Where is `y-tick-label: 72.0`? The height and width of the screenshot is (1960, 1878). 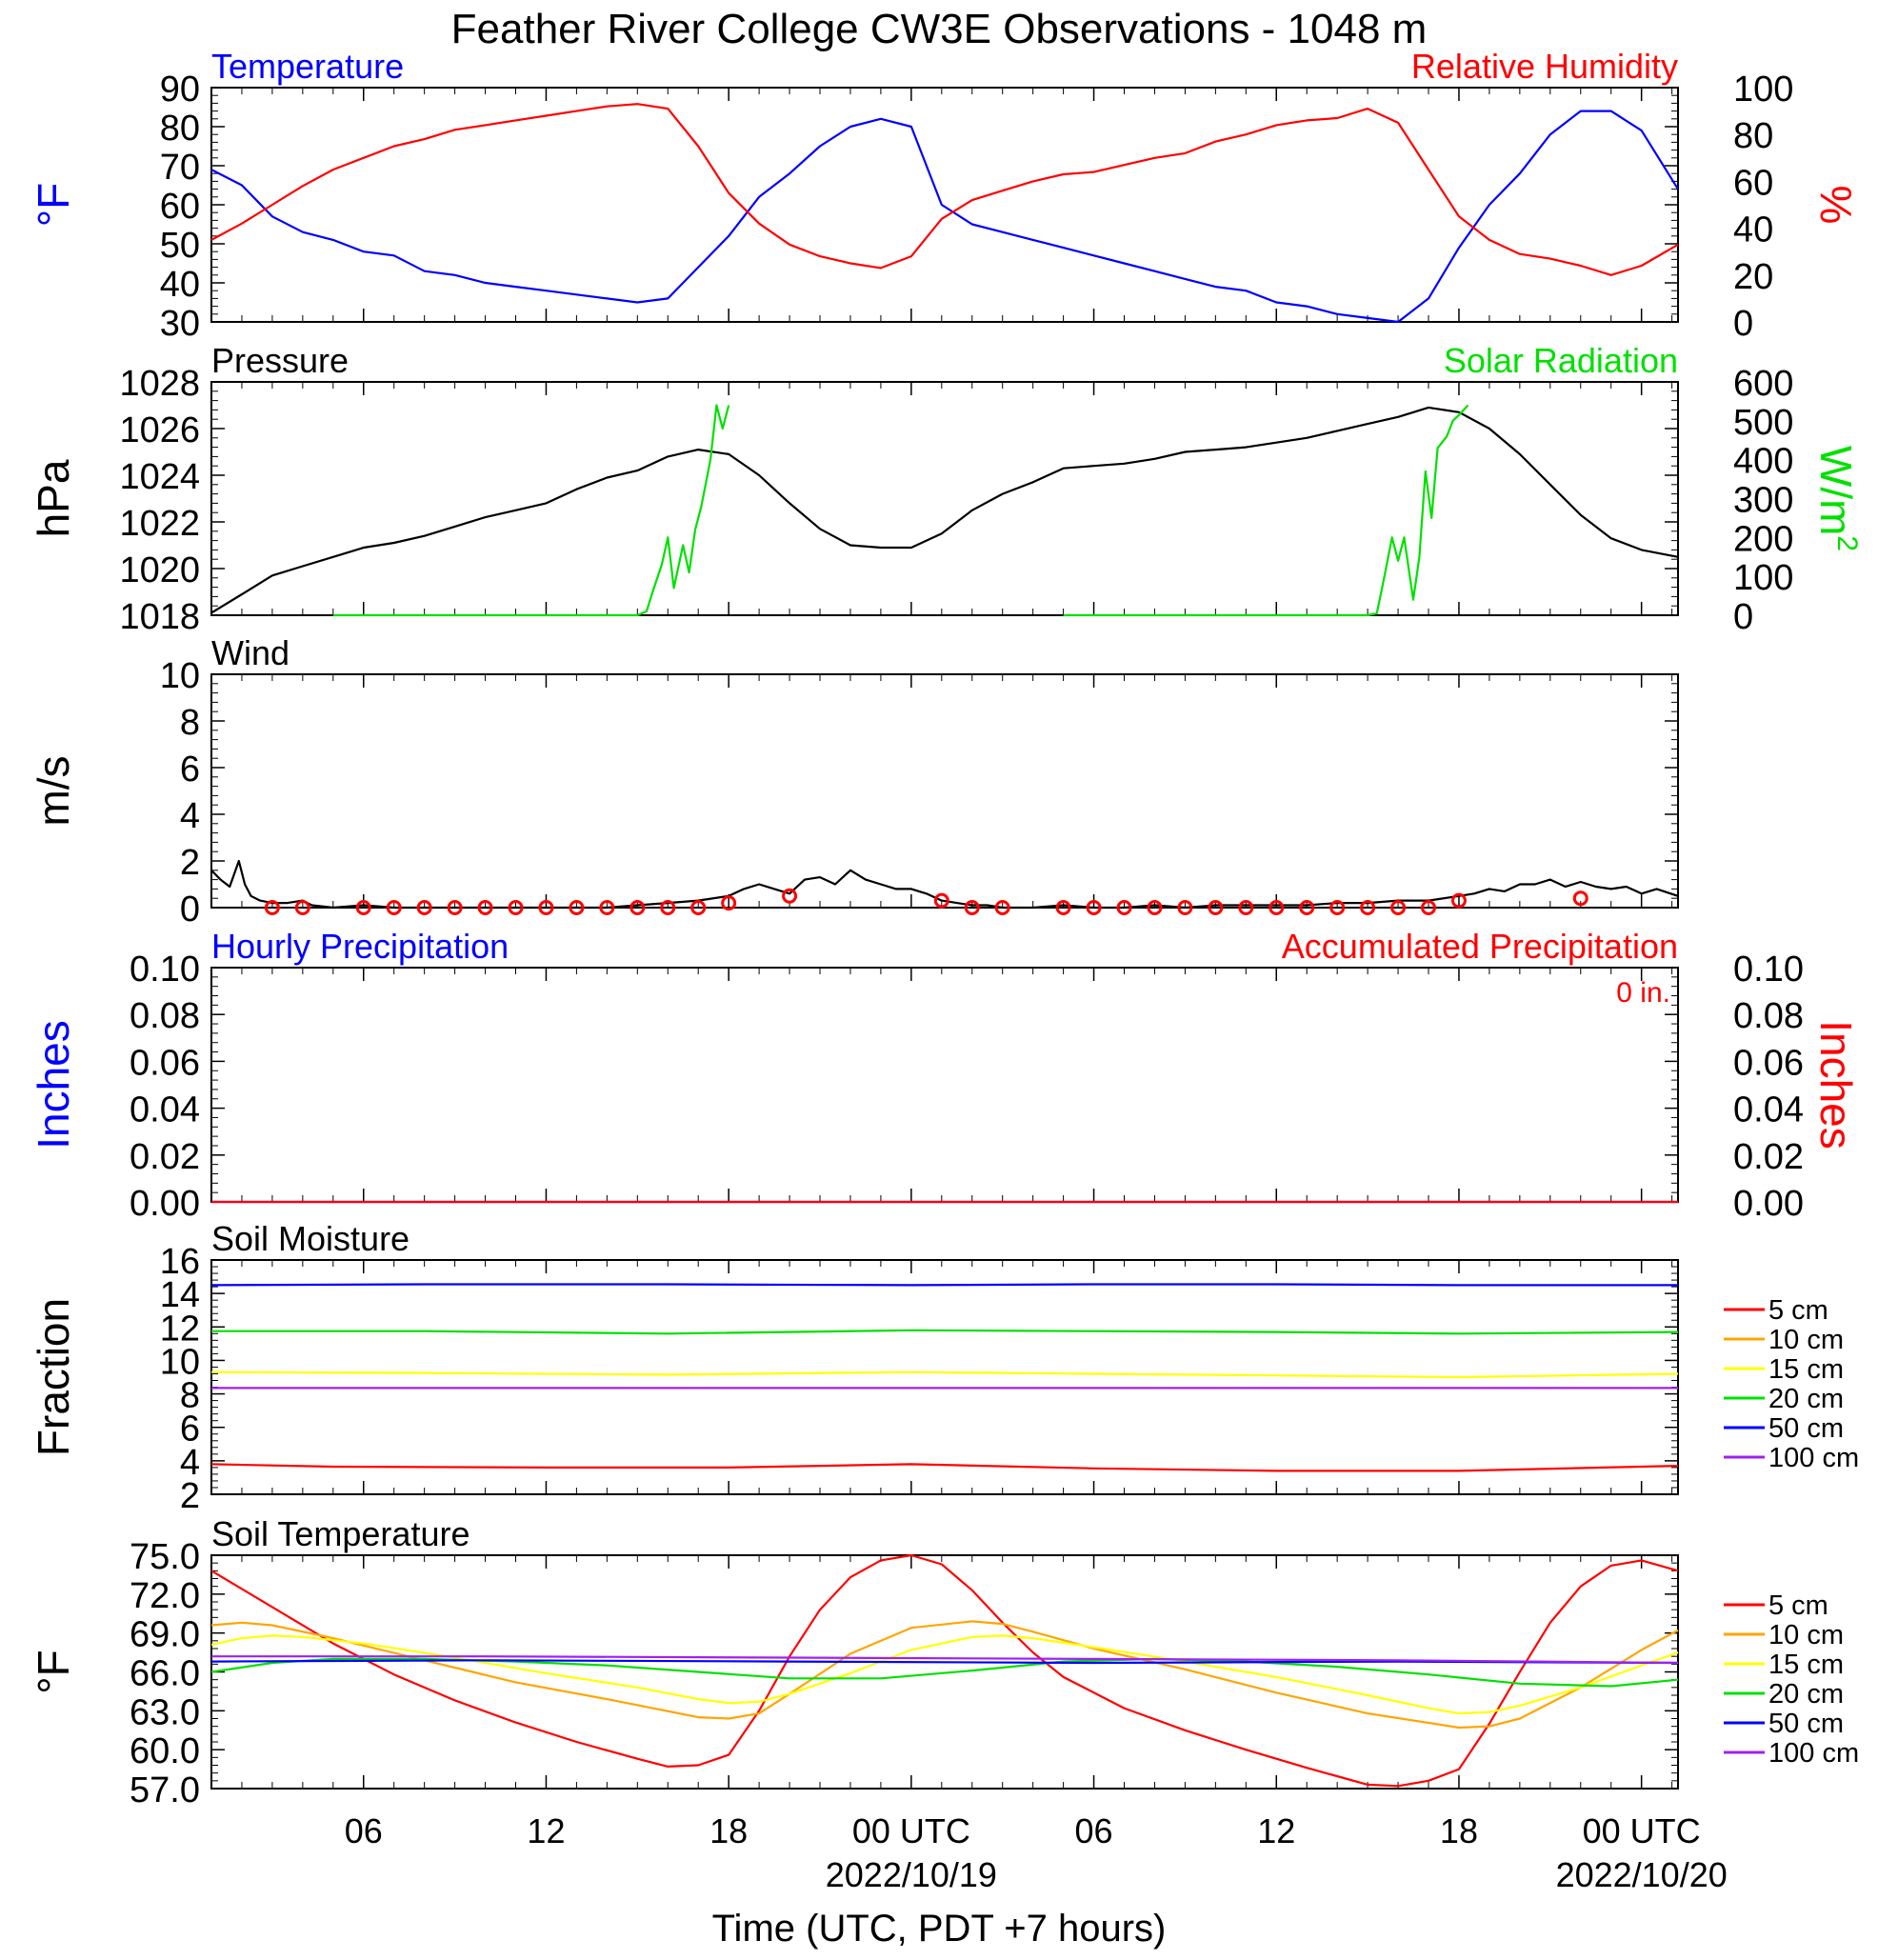
y-tick-label: 72.0 is located at coordinates (165, 1596).